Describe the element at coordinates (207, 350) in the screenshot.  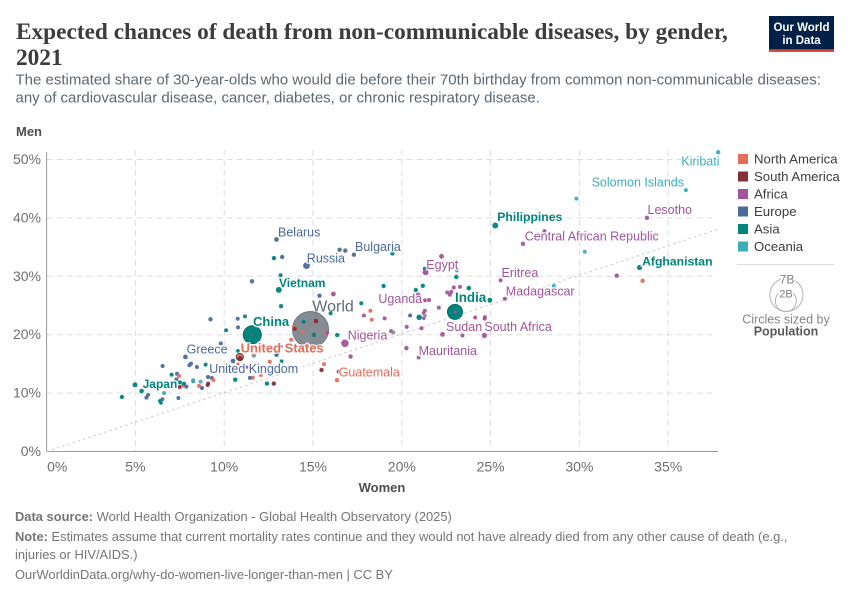
I see `svg-text: Greece` at that location.